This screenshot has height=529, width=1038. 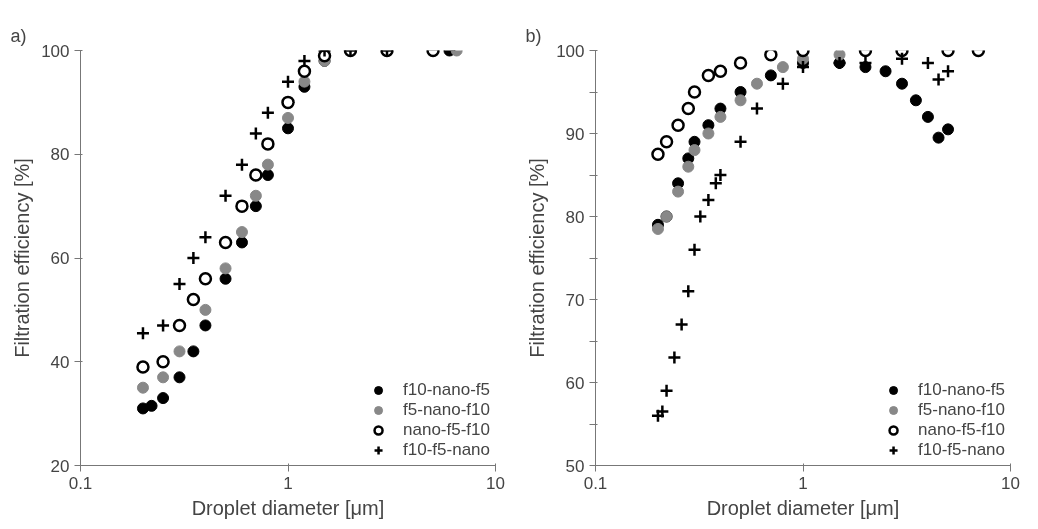 I want to click on y-tick-label: 40, so click(x=60, y=362).